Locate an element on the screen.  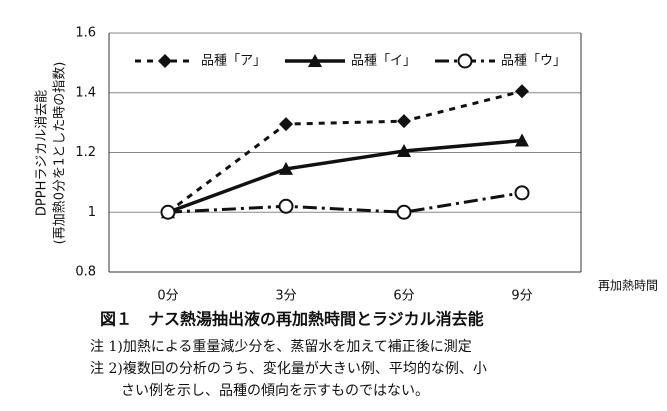
legend-label: 品種「イ」 is located at coordinates (383, 61).